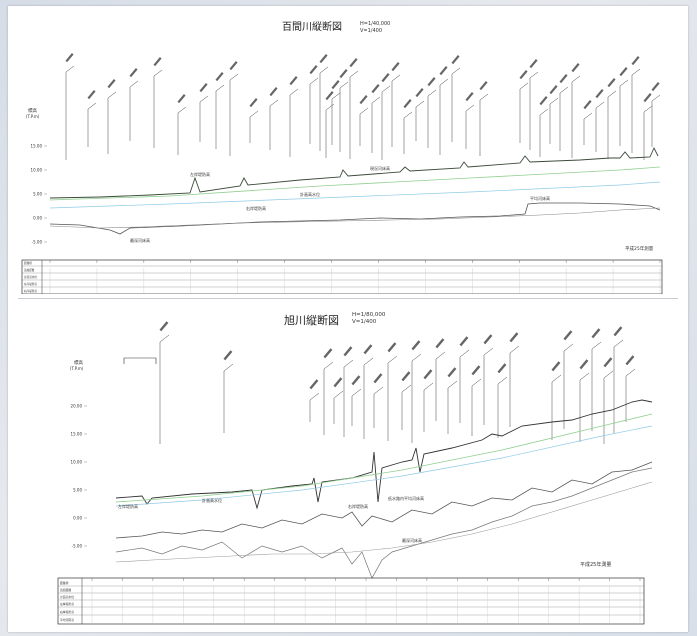 Image resolution: width=697 pixels, height=636 pixels. I want to click on top-bed-line, so click(355, 218).